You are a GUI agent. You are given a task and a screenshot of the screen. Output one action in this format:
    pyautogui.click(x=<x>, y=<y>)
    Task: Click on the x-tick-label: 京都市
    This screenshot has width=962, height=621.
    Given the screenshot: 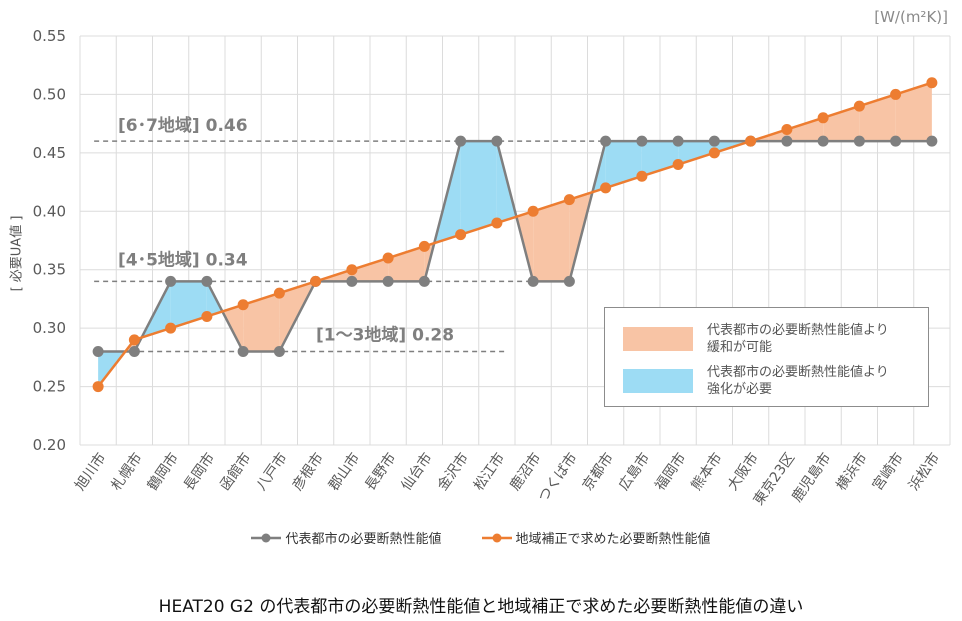 What is the action you would take?
    pyautogui.click(x=598, y=472)
    